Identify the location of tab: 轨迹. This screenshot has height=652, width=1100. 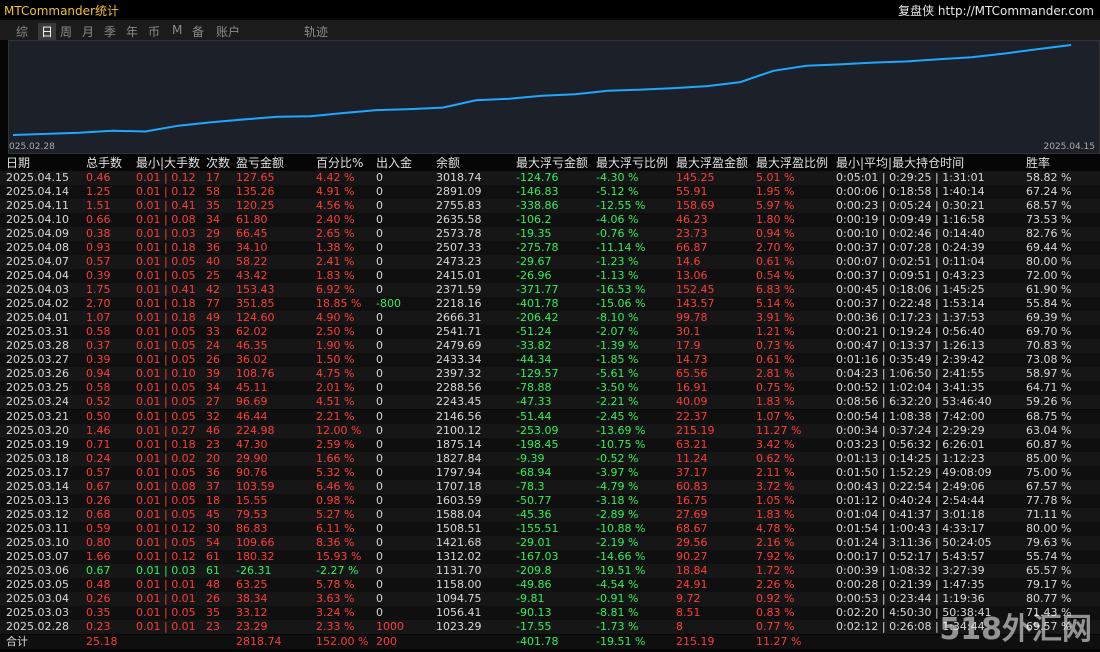
(316, 32).